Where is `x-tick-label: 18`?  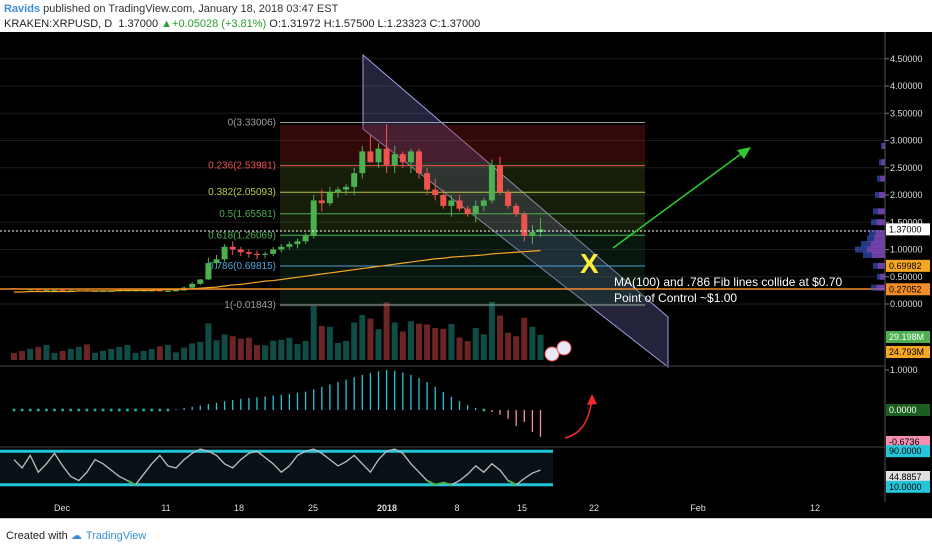 x-tick-label: 18 is located at coordinates (239, 508).